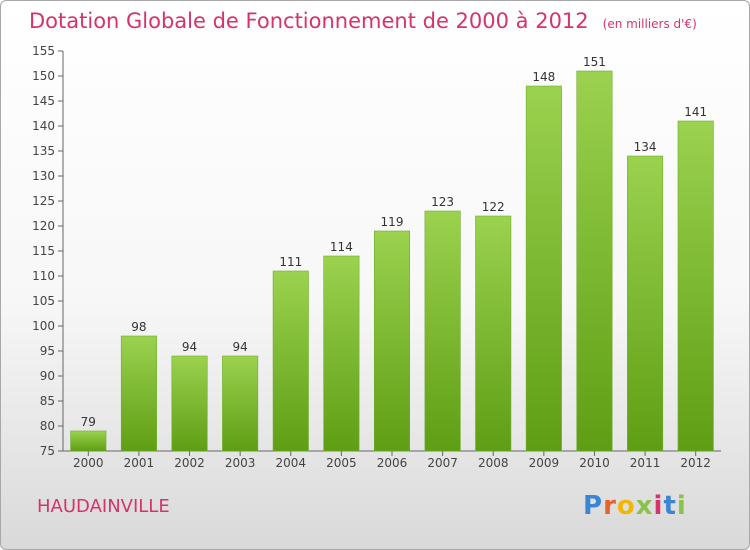  What do you see at coordinates (695, 286) in the screenshot?
I see `bar-2012` at bounding box center [695, 286].